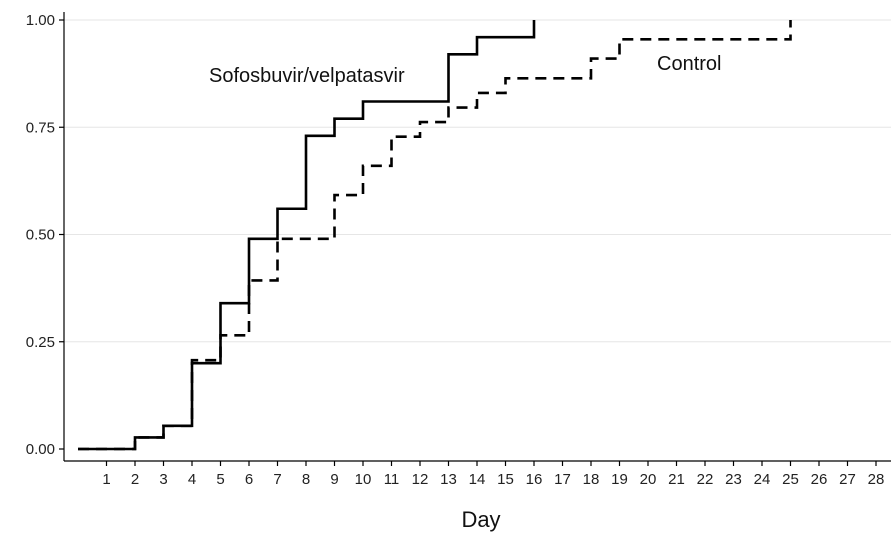 This screenshot has height=535, width=891. What do you see at coordinates (40, 127) in the screenshot?
I see `y-tick-label-3: 0.75` at bounding box center [40, 127].